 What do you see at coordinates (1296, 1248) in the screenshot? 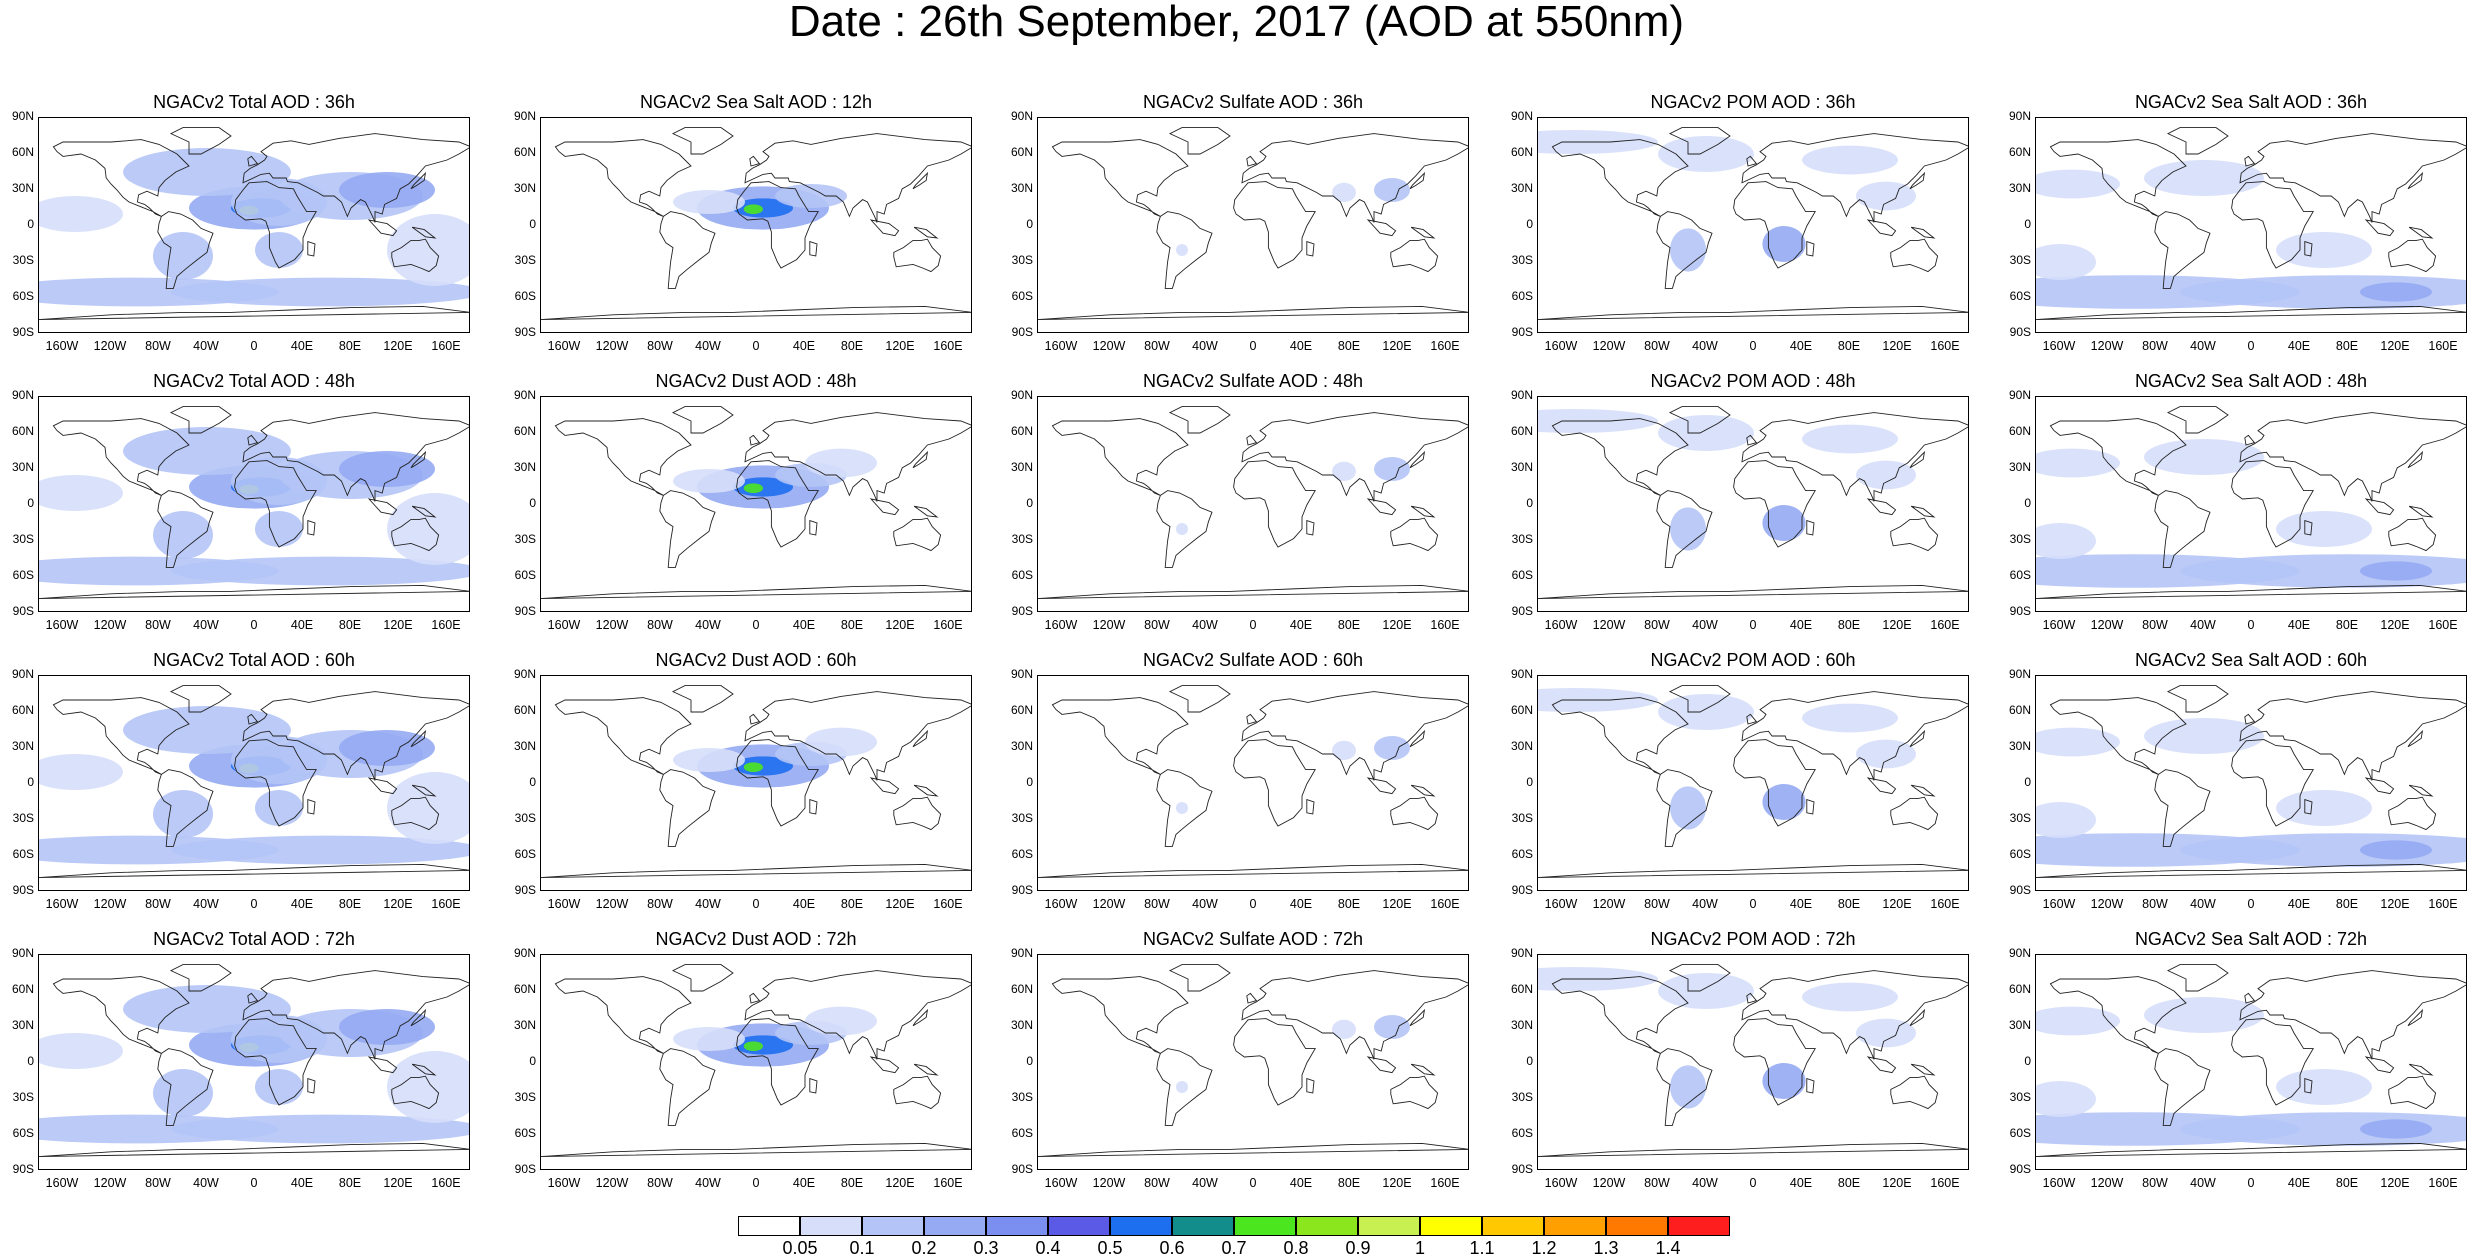
I see `colorbar-tick-label: 0.8` at bounding box center [1296, 1248].